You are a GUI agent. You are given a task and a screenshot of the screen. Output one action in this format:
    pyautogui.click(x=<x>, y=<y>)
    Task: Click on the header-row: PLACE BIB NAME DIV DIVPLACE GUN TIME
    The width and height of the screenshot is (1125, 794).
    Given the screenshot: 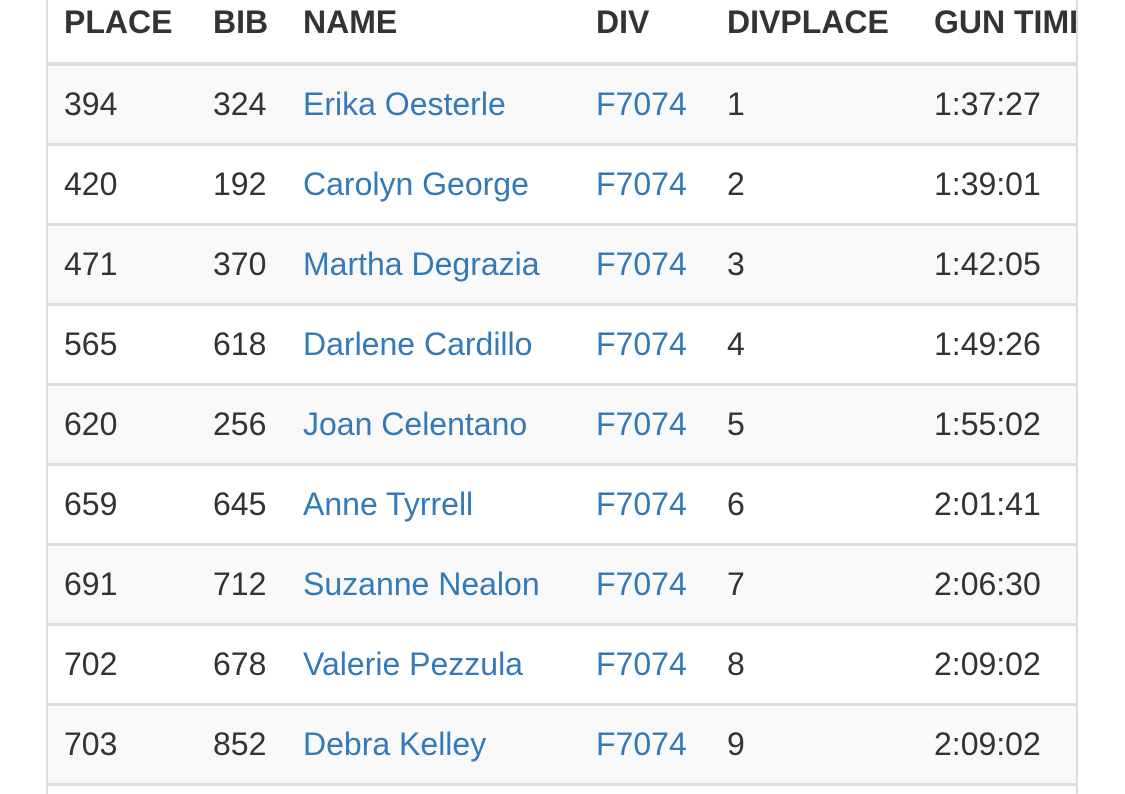 What is the action you would take?
    pyautogui.click(x=562, y=33)
    